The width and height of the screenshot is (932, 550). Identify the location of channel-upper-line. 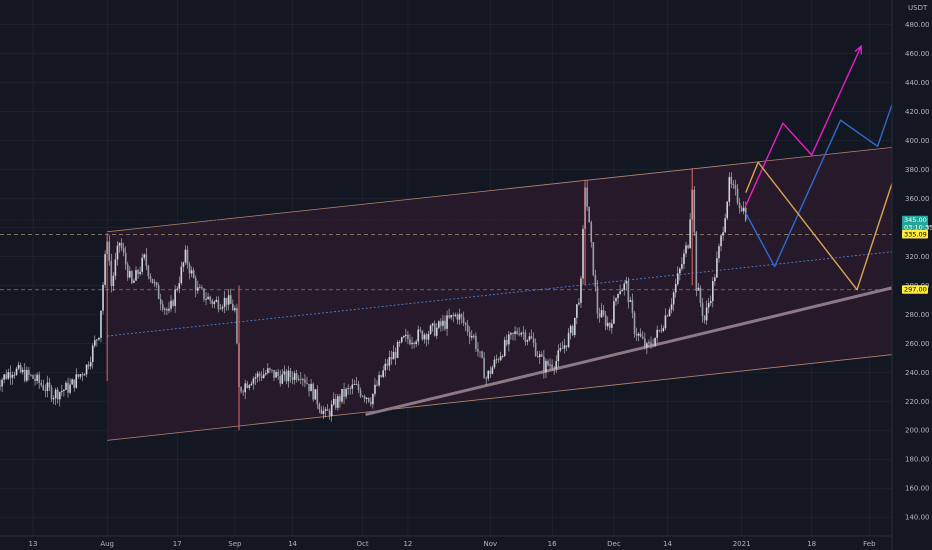
(505, 189).